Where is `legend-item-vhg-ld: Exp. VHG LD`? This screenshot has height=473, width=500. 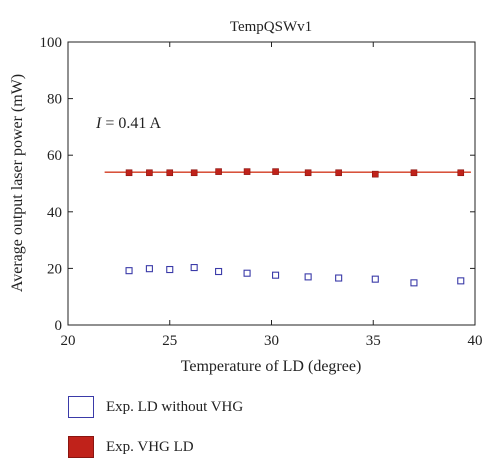 legend-item-vhg-ld: Exp. VHG LD is located at coordinates (155, 447).